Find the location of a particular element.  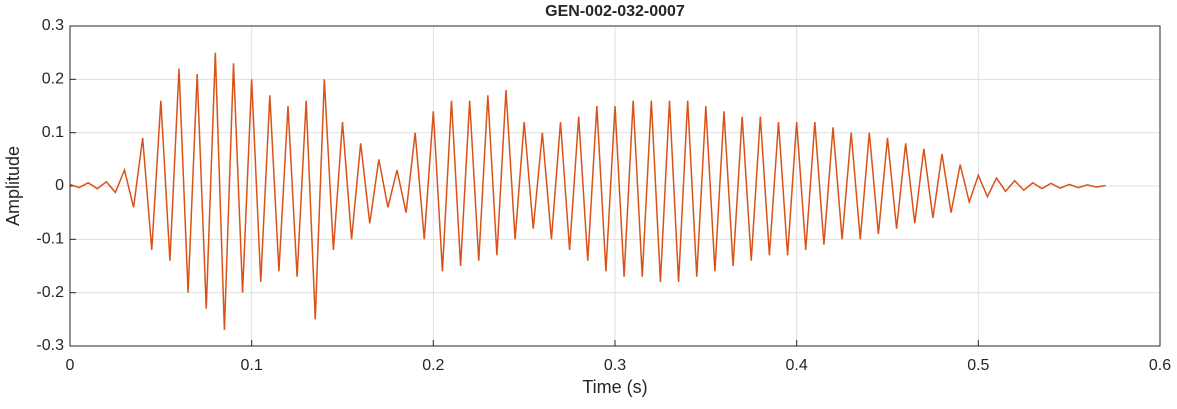

x-tick-label: 0.5 is located at coordinates (978, 365).